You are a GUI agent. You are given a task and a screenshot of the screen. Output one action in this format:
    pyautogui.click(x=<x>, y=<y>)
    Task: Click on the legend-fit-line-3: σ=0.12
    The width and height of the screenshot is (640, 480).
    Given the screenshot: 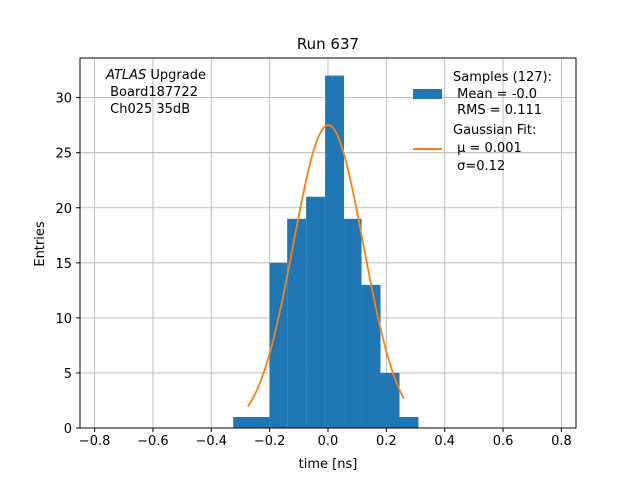 What is the action you would take?
    pyautogui.click(x=479, y=166)
    